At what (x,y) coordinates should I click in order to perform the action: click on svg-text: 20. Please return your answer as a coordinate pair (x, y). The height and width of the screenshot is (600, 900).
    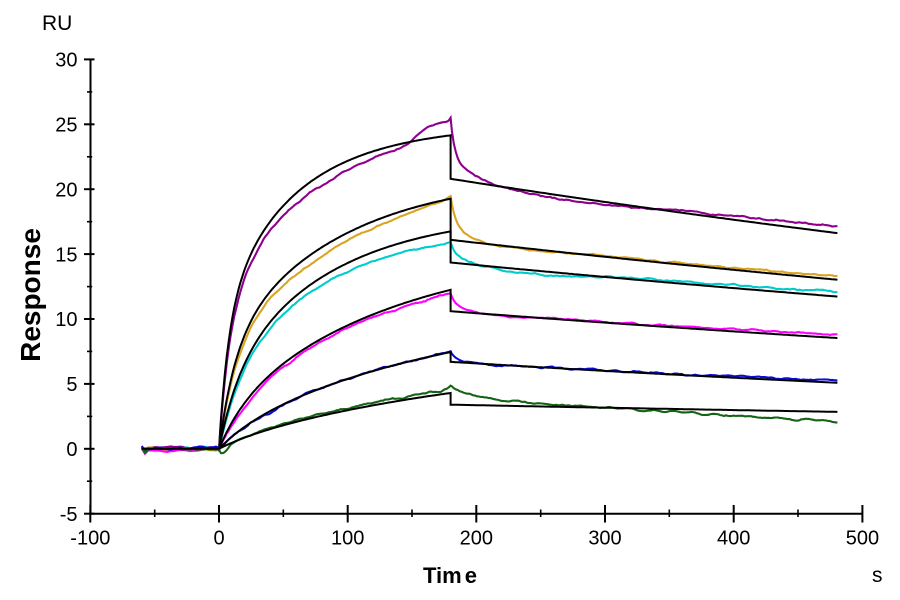
    Looking at the image, I should click on (66, 190).